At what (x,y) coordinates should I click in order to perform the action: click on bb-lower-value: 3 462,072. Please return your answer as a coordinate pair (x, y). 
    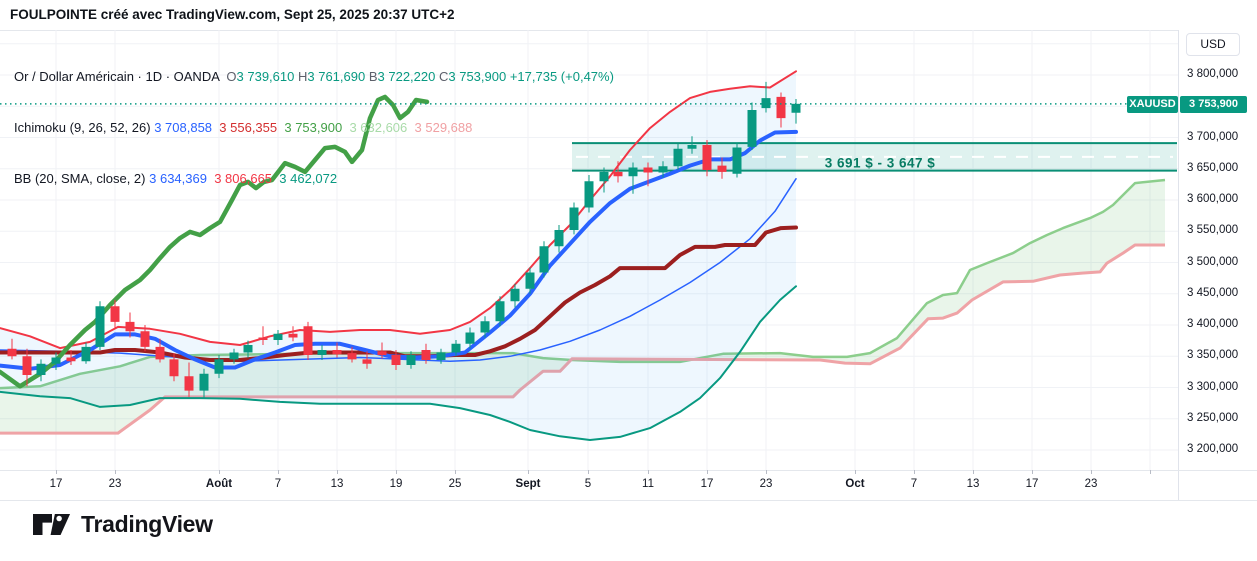
    Looking at the image, I should click on (308, 178).